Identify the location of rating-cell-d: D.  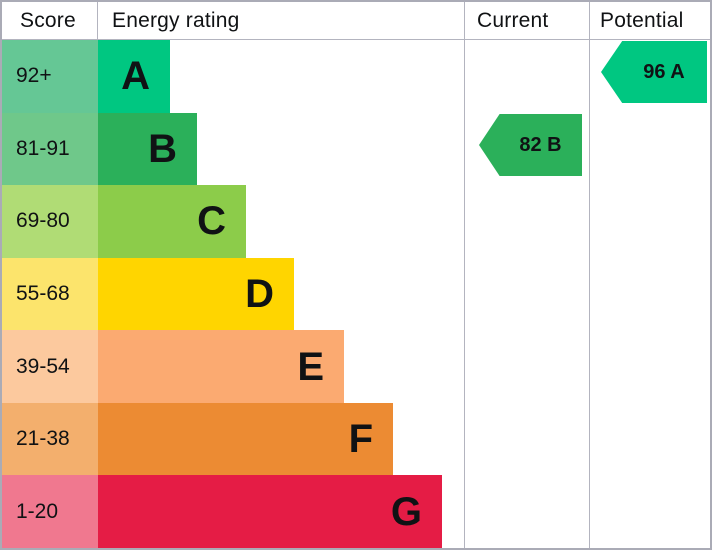
(281, 294).